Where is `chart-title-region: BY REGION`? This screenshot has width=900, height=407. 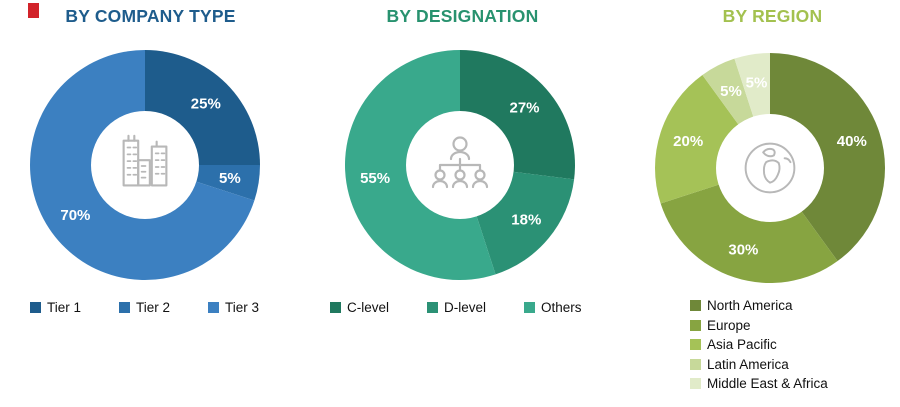
chart-title-region: BY REGION is located at coordinates (772, 16).